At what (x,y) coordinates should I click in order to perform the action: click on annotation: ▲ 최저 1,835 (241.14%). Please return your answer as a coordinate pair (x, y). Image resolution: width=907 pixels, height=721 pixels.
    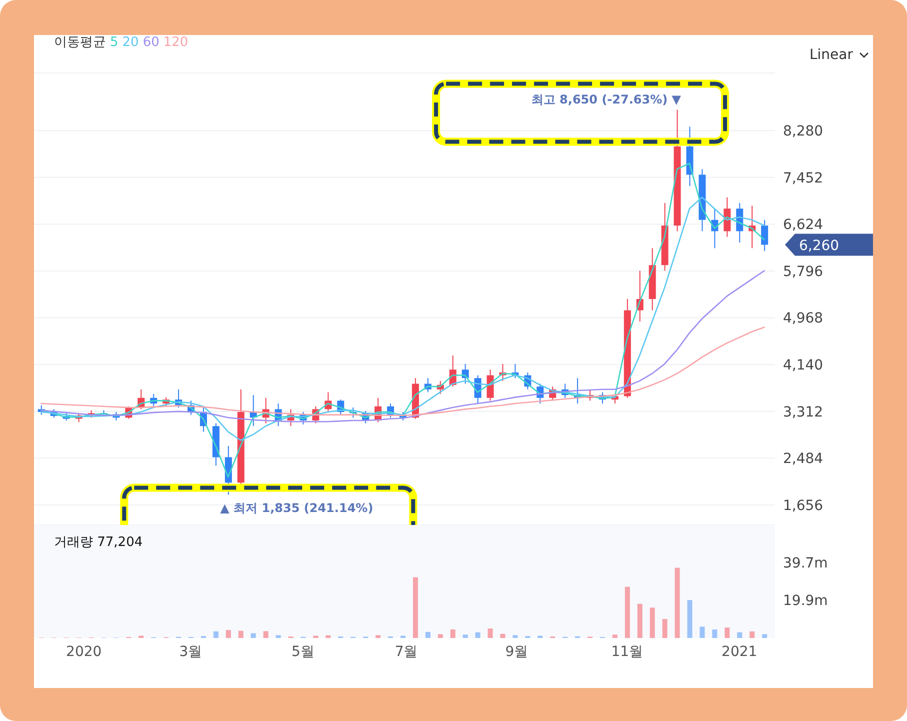
    Looking at the image, I should click on (297, 507).